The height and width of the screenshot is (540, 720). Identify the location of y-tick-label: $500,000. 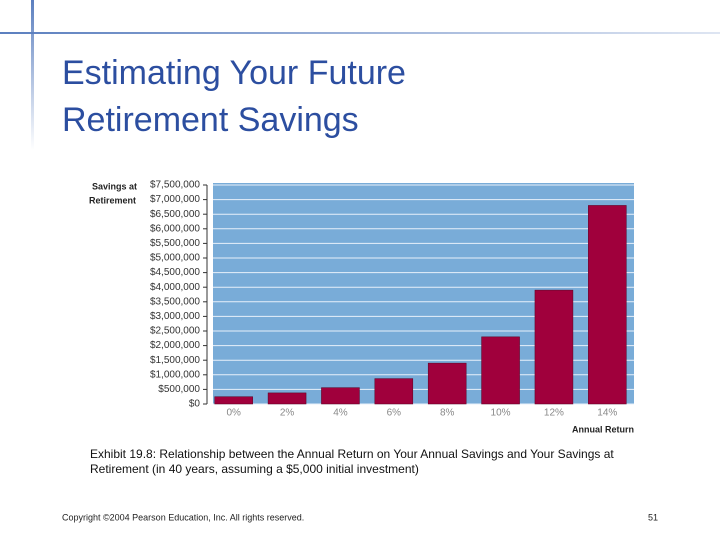
(179, 389).